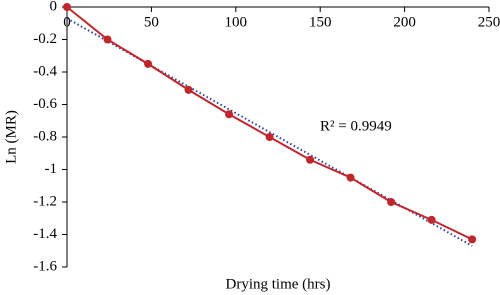  Describe the element at coordinates (45, 39) in the screenshot. I see `y-tick-label: -0.2` at that location.